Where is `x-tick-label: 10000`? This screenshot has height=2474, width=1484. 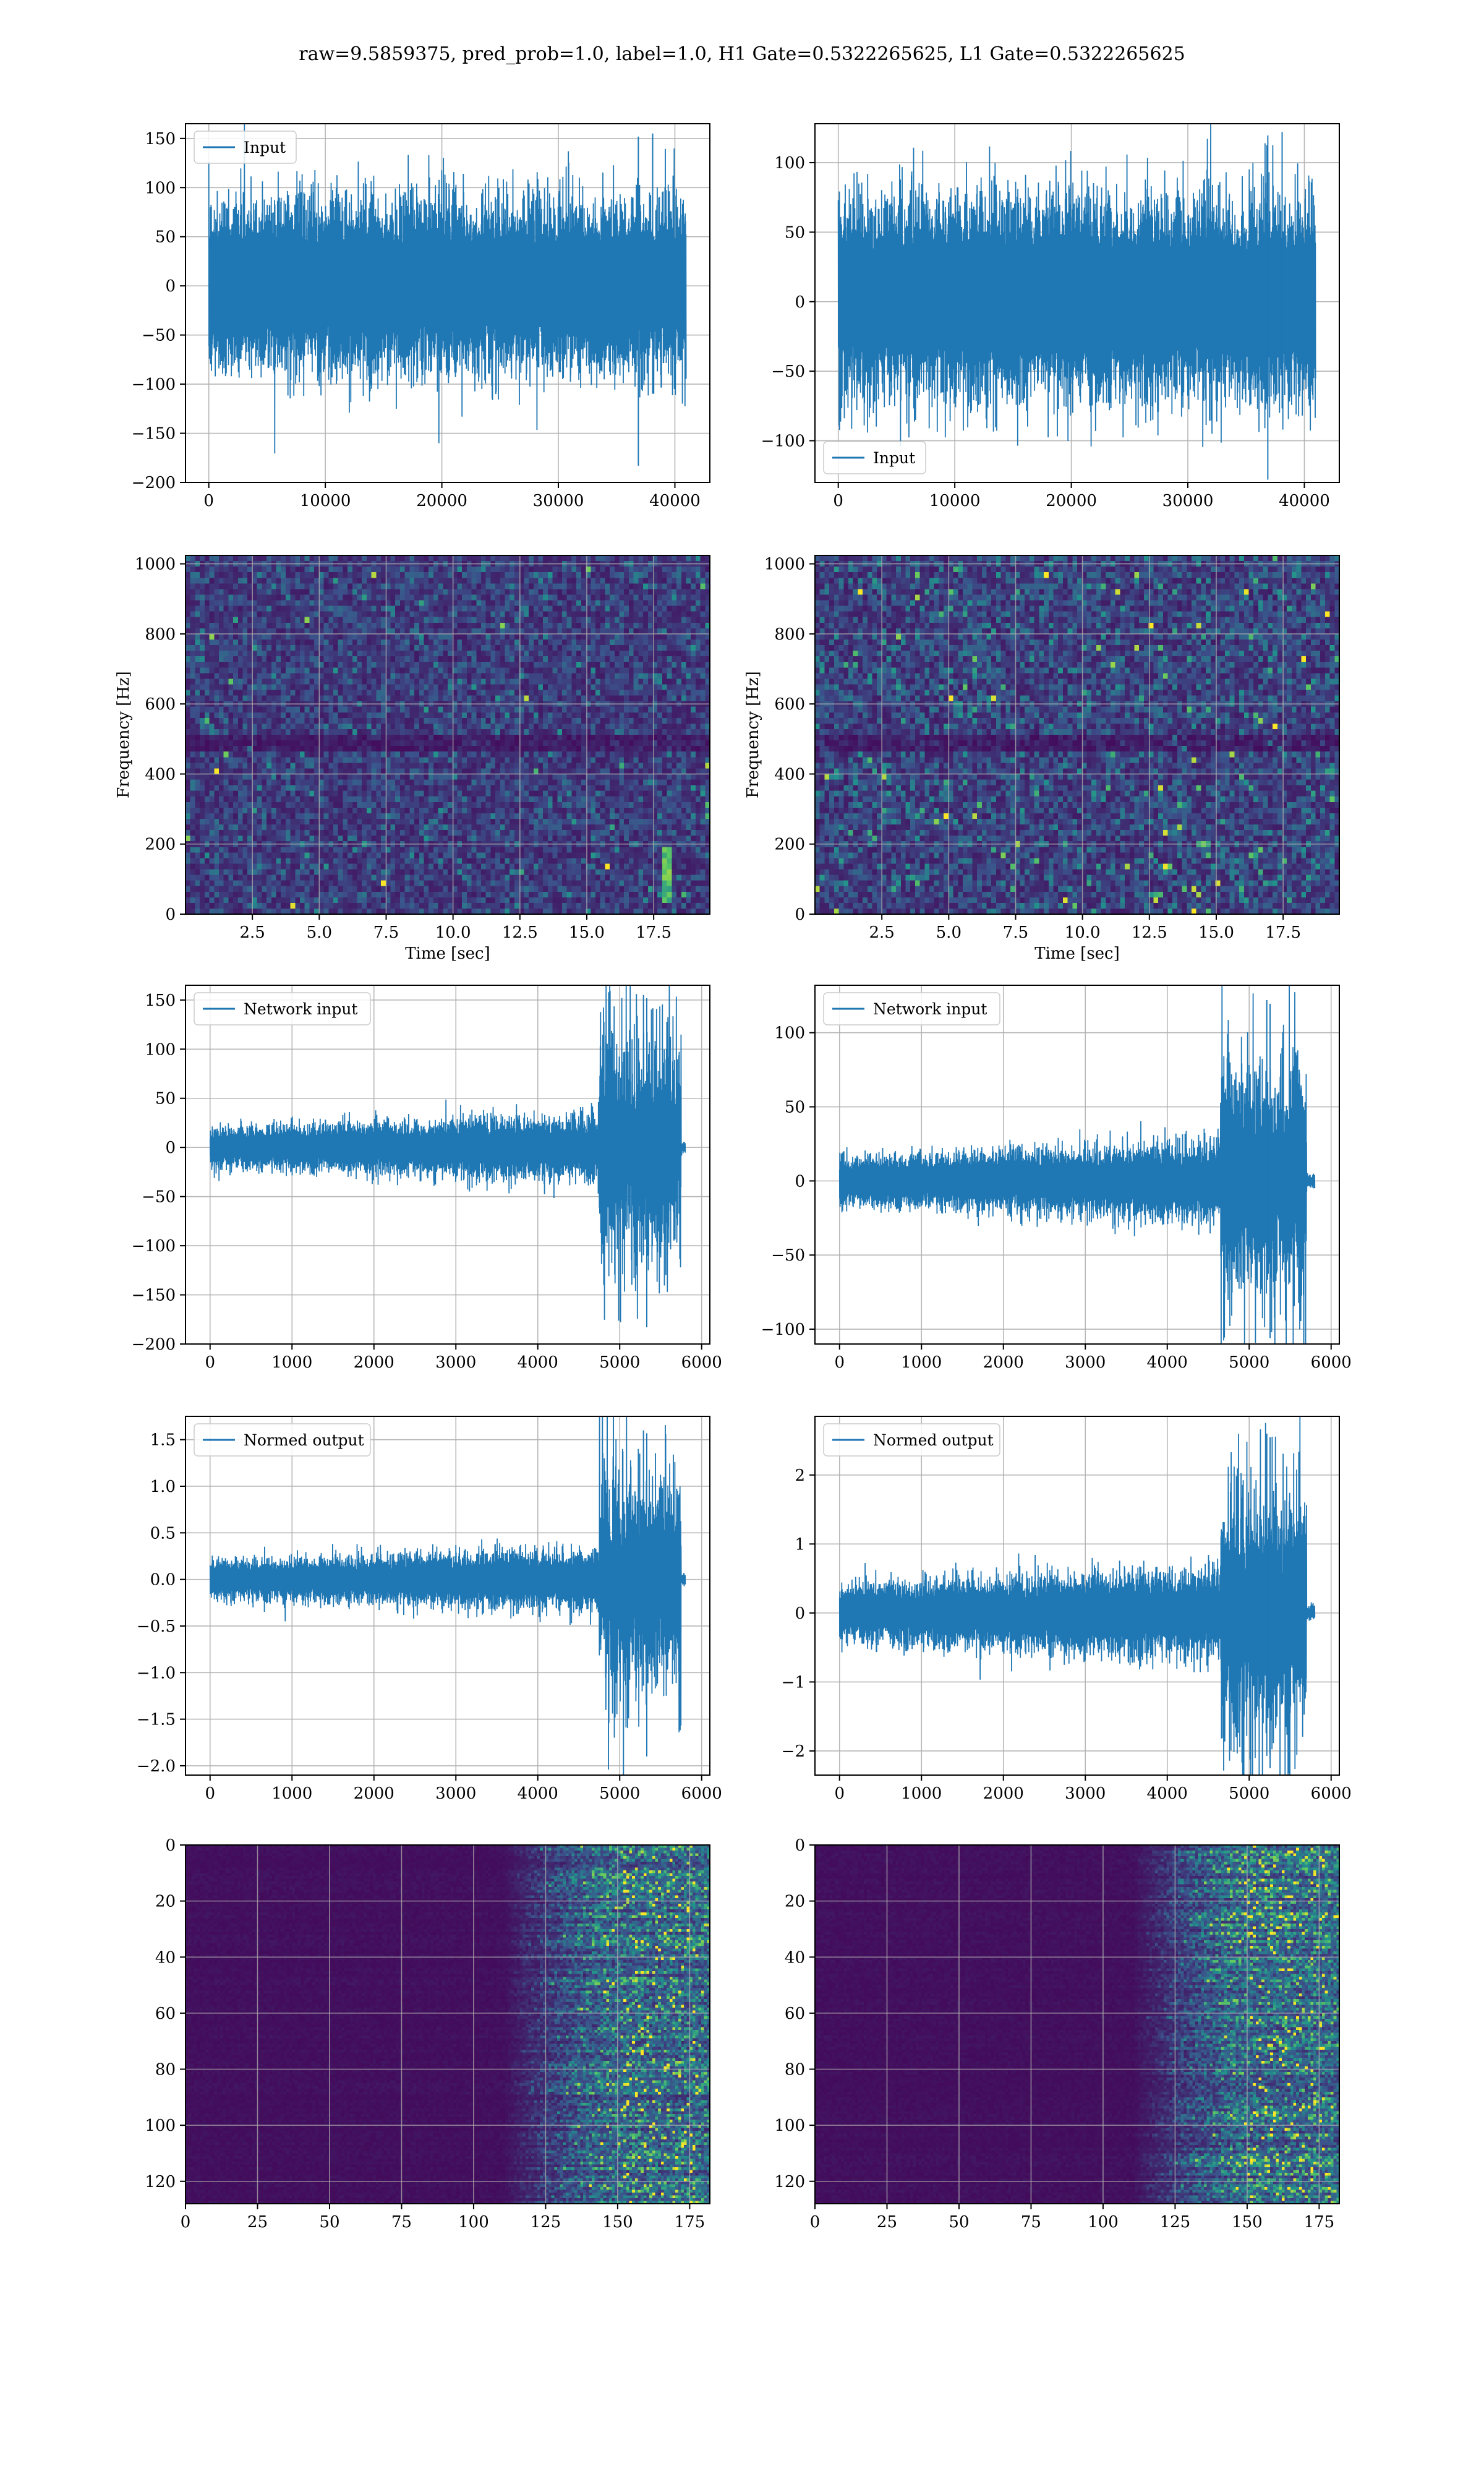 x-tick-label: 10000 is located at coordinates (955, 501).